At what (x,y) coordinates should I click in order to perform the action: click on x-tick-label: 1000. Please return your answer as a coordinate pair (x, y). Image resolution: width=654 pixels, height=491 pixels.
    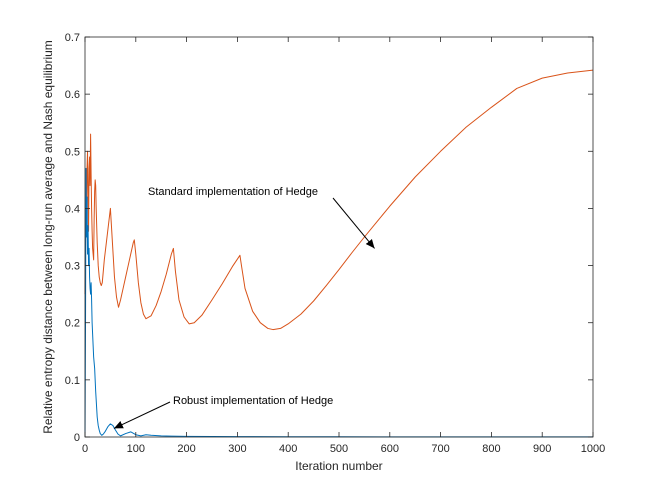
    Looking at the image, I should click on (593, 449).